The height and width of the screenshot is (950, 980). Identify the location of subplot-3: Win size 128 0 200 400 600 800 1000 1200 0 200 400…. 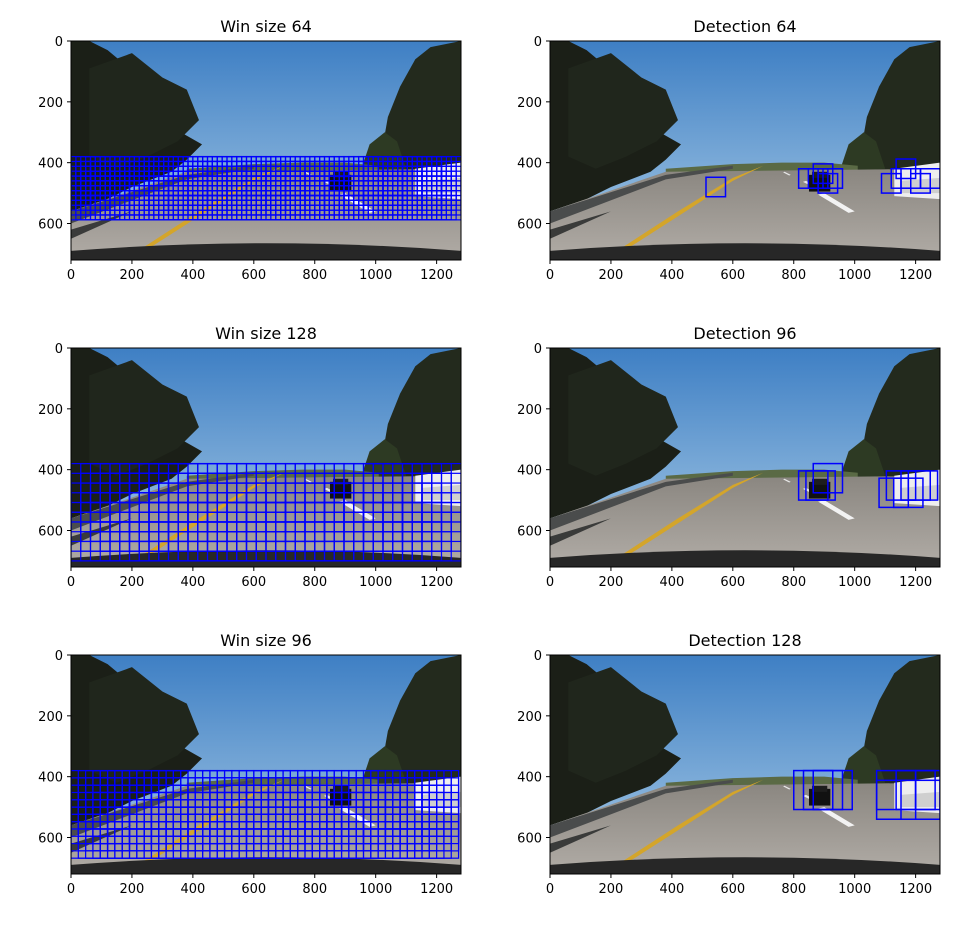
(250, 457).